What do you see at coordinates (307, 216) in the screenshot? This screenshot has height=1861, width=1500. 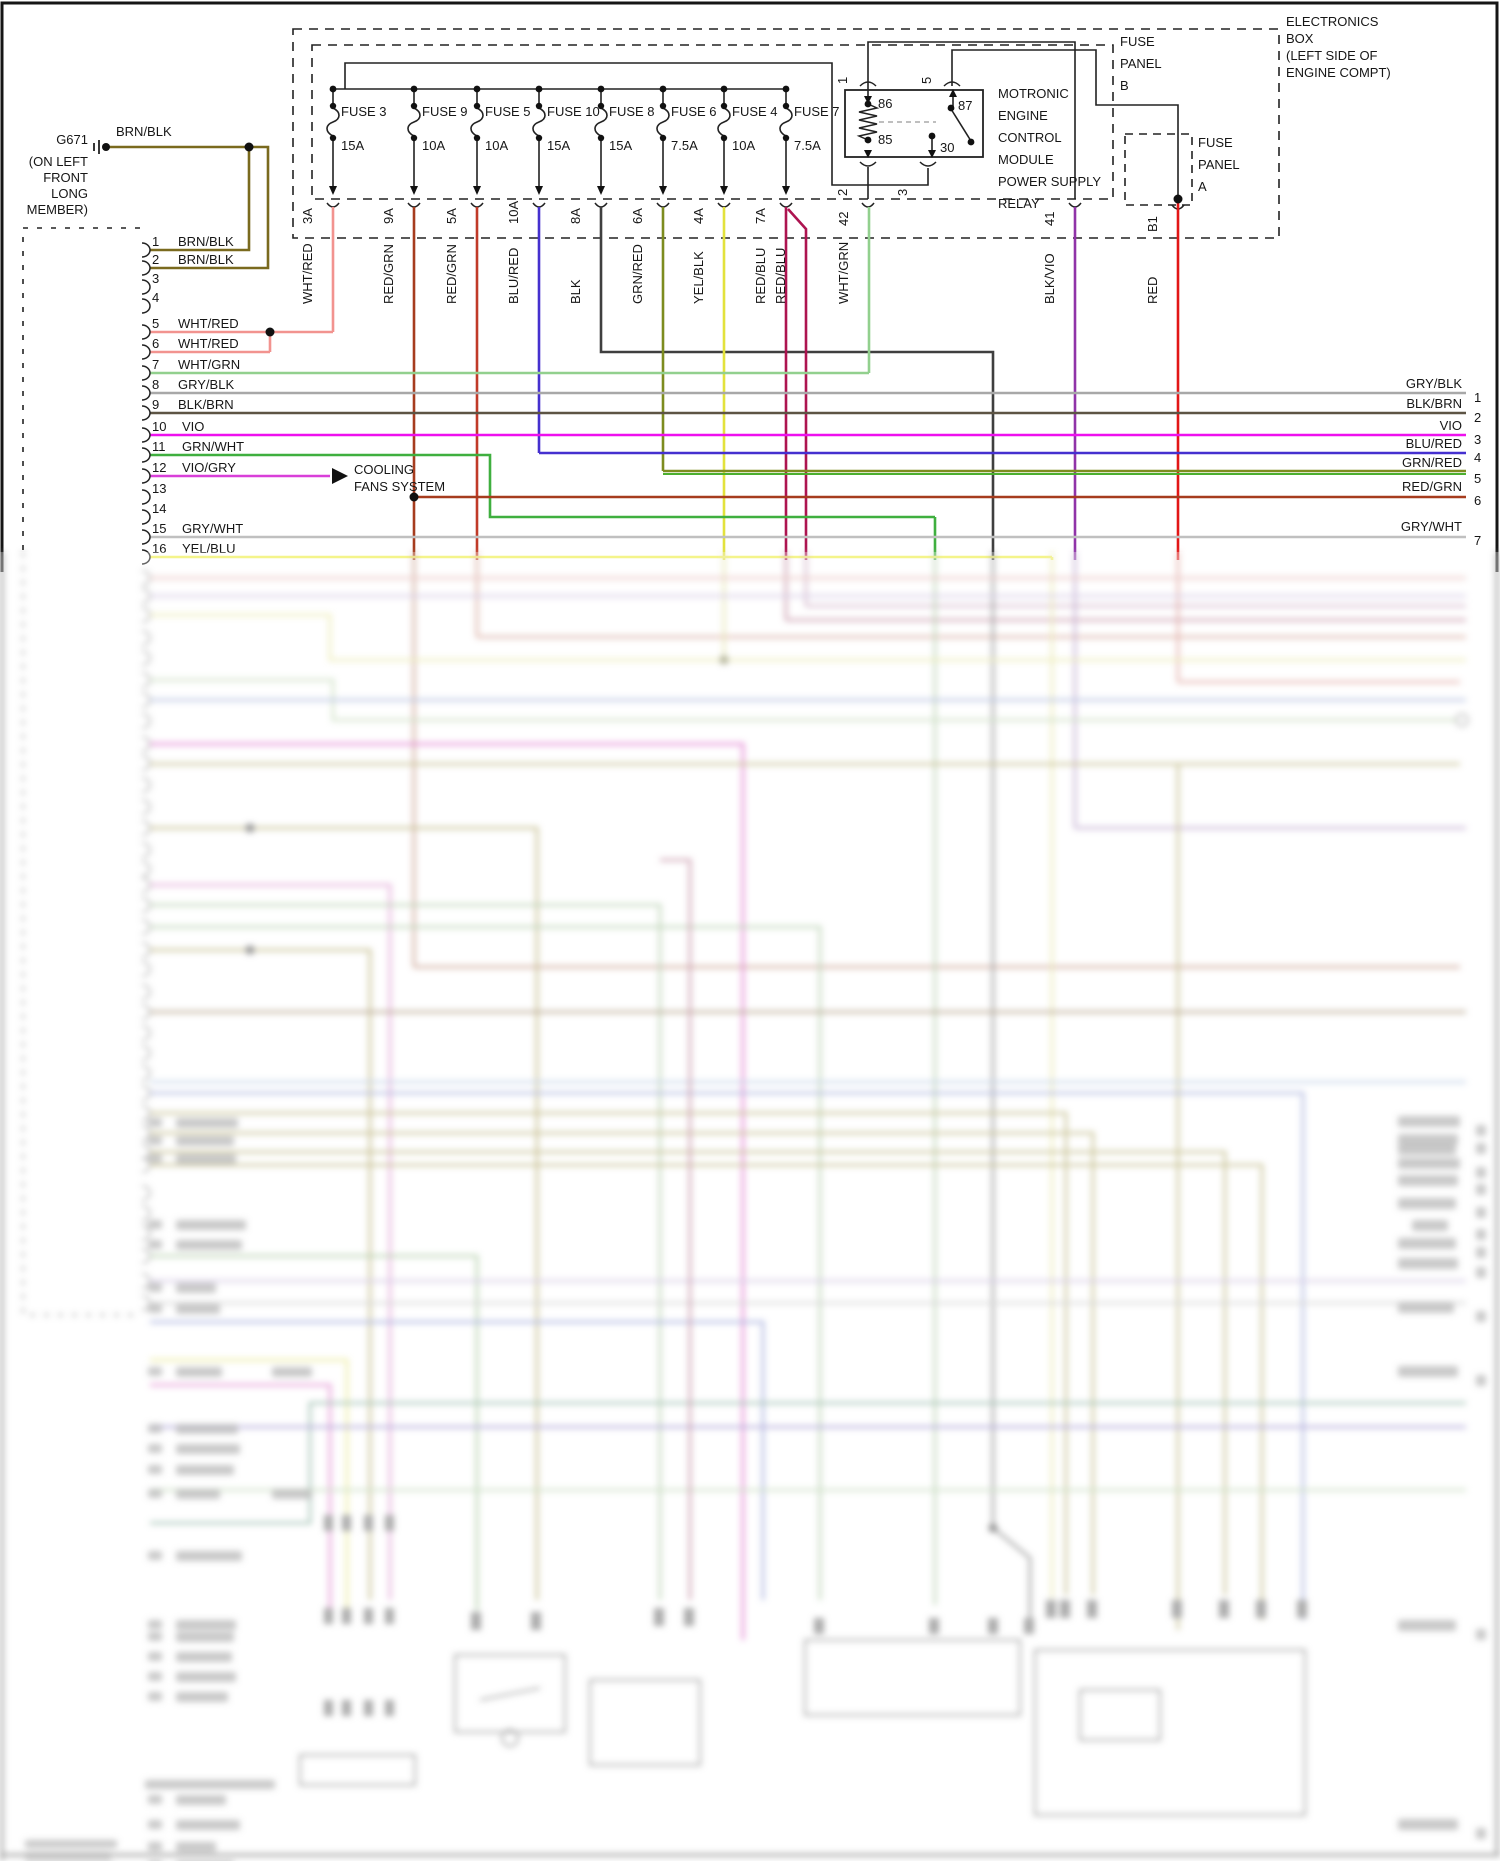 I see `out-3a: 3A` at bounding box center [307, 216].